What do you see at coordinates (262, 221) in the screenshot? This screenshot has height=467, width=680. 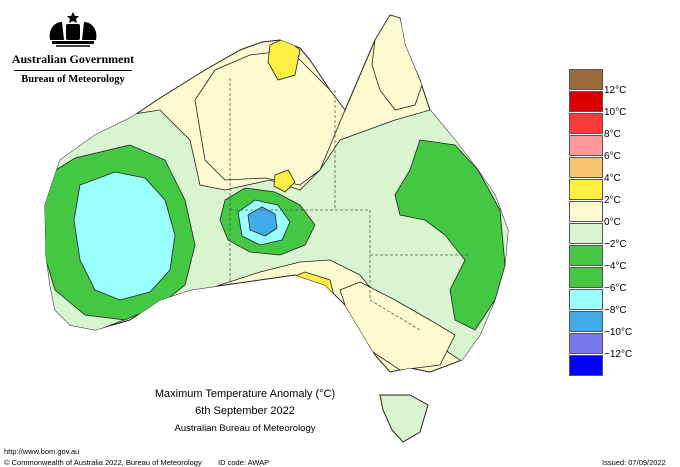 I see `anomaly-region-minus8-central` at bounding box center [262, 221].